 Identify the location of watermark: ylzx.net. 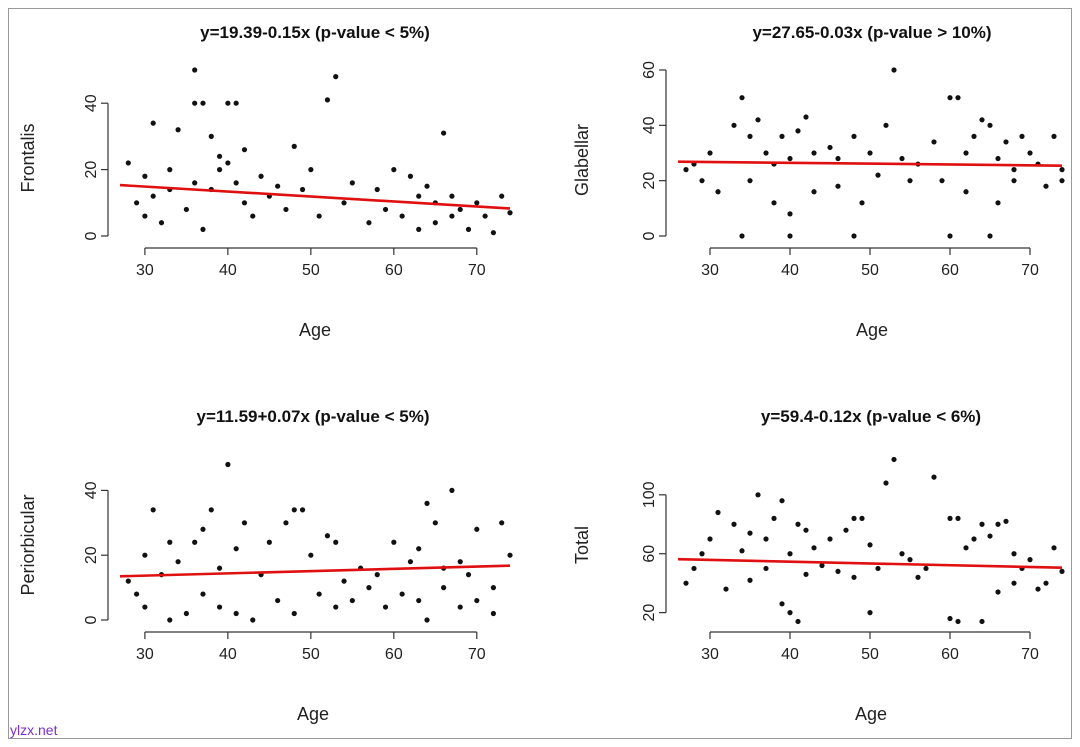
(34, 730).